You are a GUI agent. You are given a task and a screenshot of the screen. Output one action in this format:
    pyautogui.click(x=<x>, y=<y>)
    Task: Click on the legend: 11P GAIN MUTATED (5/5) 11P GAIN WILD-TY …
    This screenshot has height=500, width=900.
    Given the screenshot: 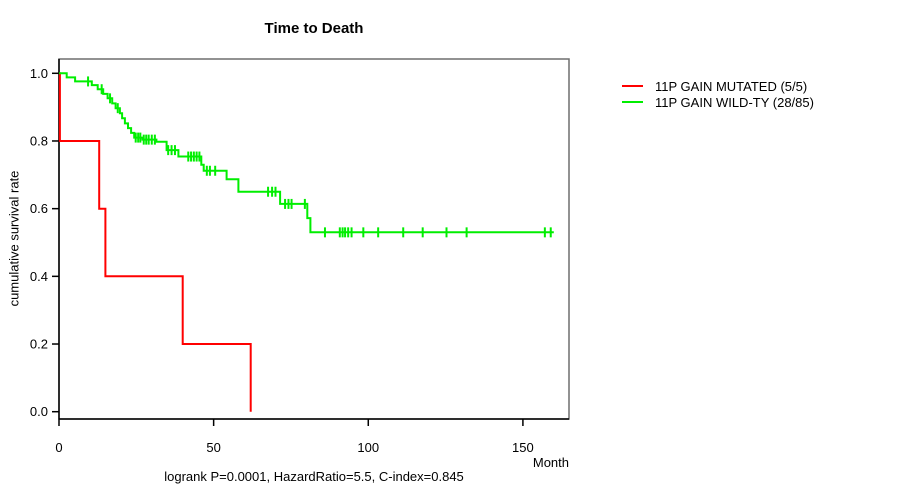 What is the action you would take?
    pyautogui.click(x=718, y=94)
    